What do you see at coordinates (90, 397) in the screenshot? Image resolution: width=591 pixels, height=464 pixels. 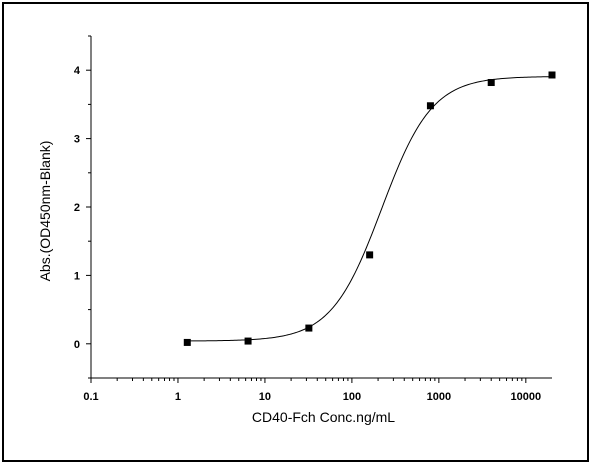 I see `x-tick-label: 0.1` at bounding box center [90, 397].